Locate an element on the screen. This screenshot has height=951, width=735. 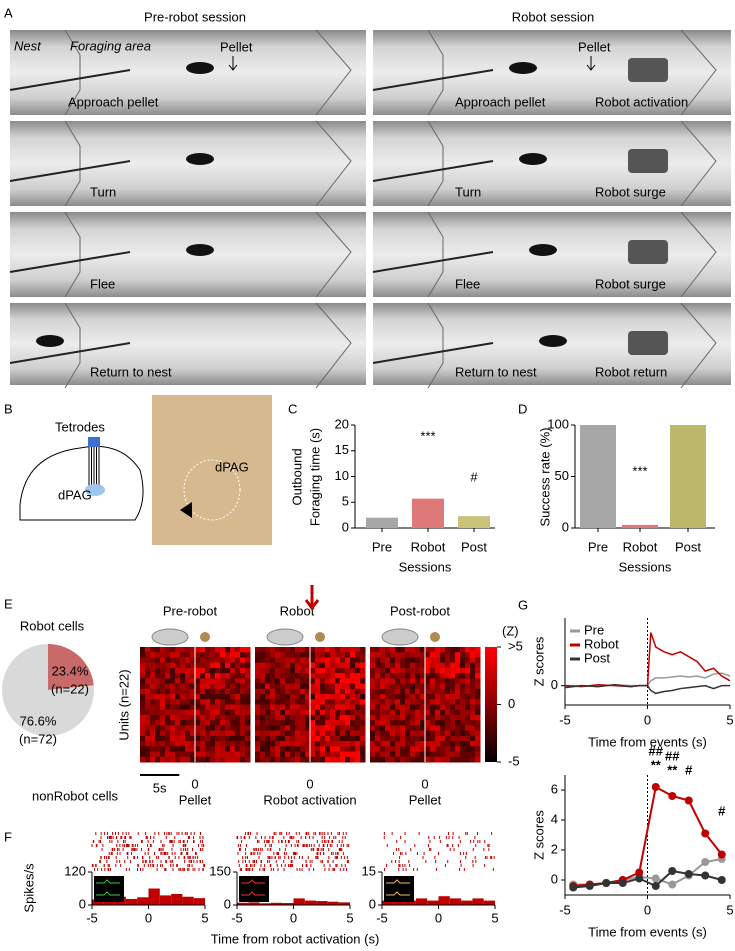
mouse-icon is located at coordinates (170, 637).